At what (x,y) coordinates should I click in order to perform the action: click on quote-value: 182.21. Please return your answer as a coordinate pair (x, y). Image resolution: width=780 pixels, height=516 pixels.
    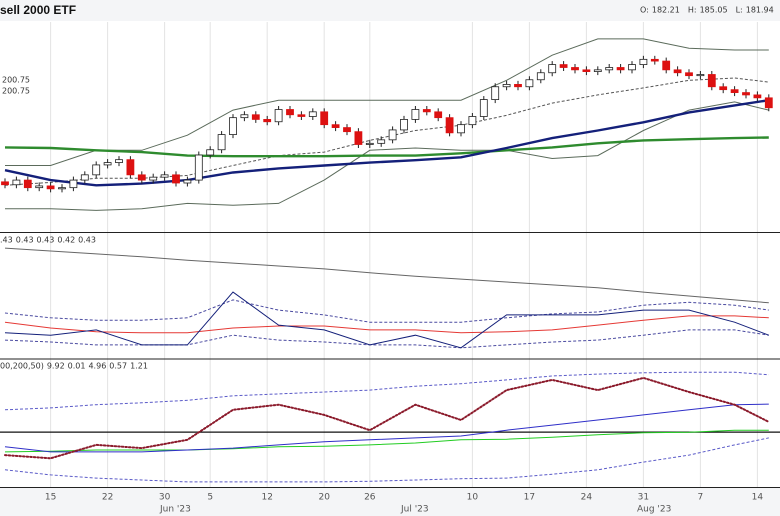
    Looking at the image, I should click on (666, 10).